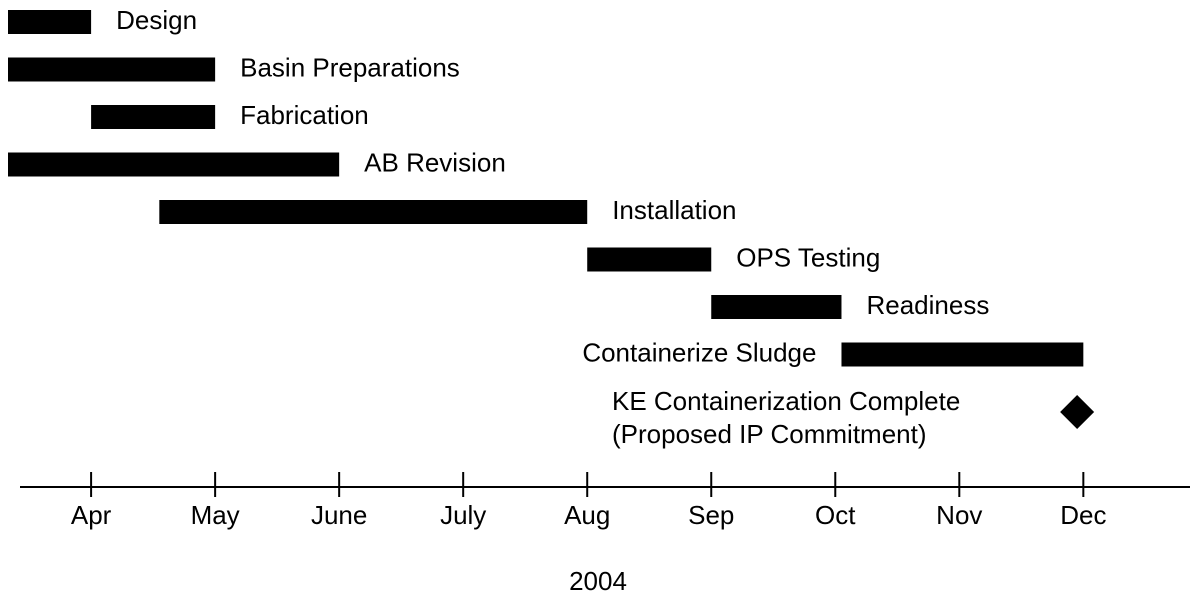  Describe the element at coordinates (927, 305) in the screenshot. I see `task-label: Readiness` at that location.